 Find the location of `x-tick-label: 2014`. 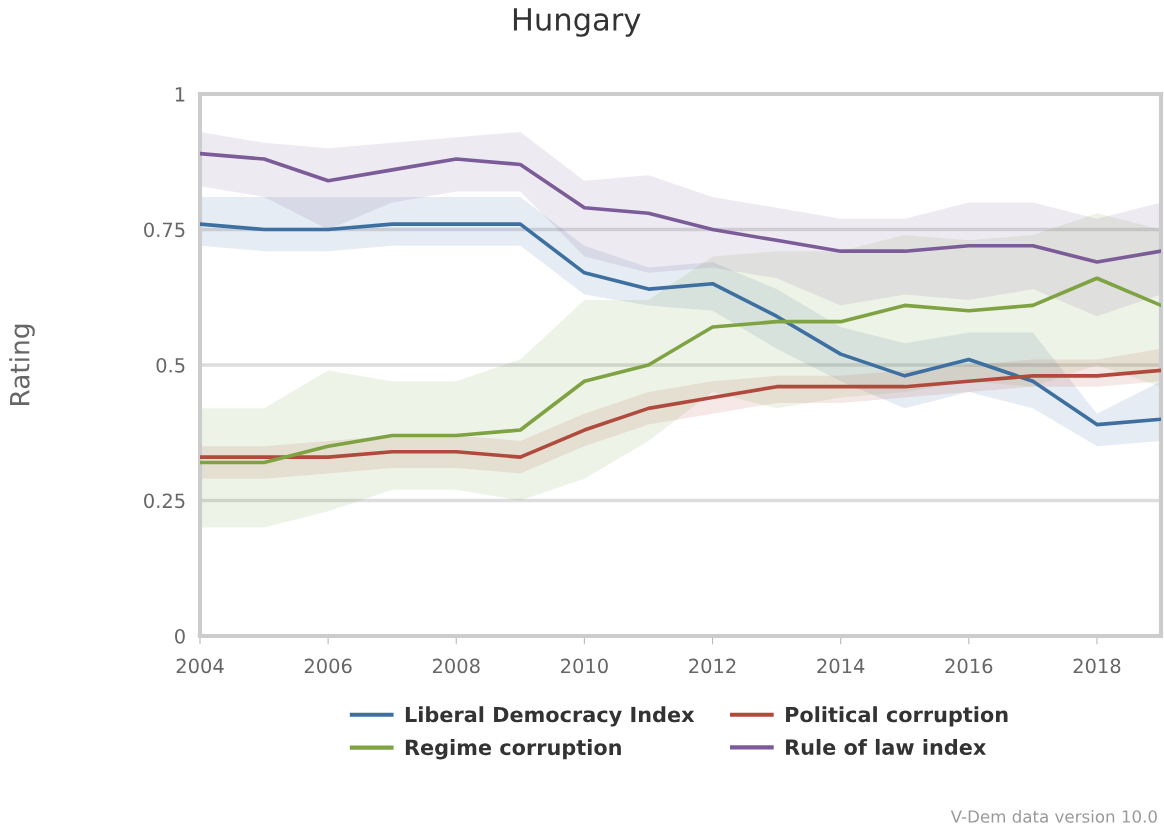

x-tick-label: 2014 is located at coordinates (841, 666).